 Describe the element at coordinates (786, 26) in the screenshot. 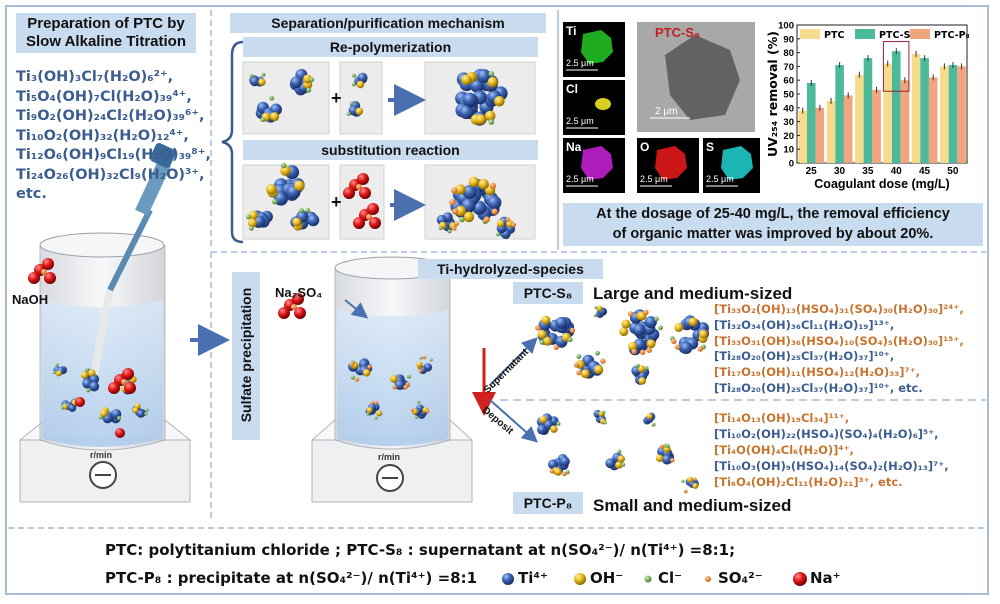

I see `y-tick-label: 100` at that location.